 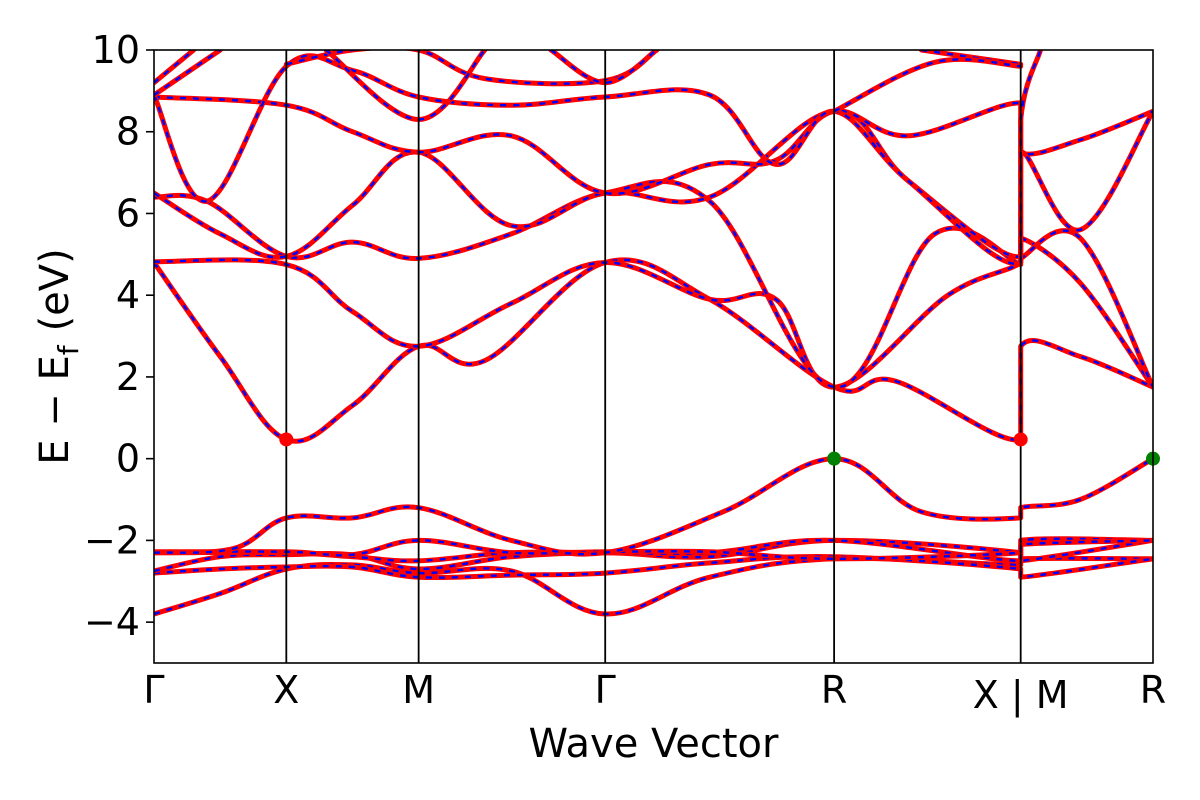 What do you see at coordinates (112, 622) in the screenshot?
I see `y-tick-label: −4` at bounding box center [112, 622].